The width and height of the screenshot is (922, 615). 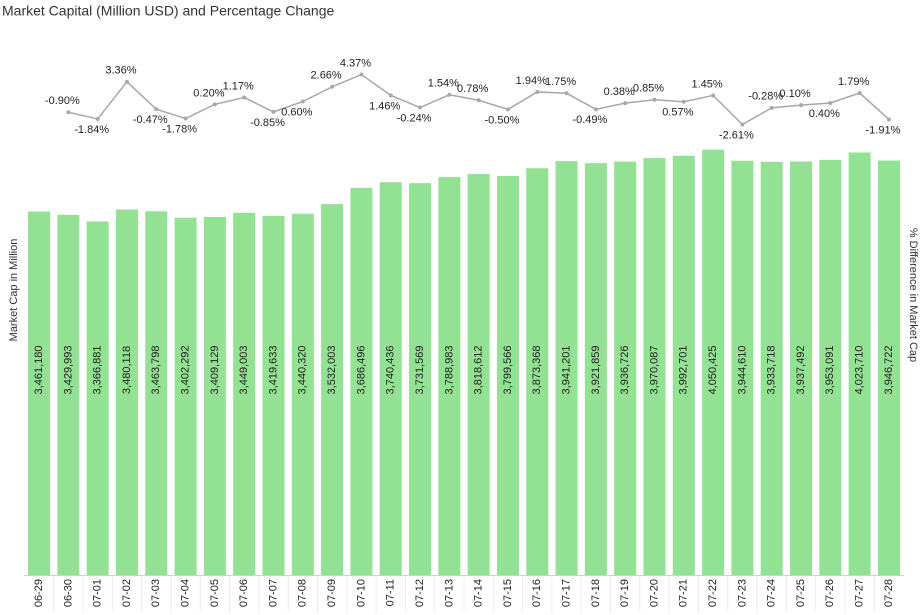 I want to click on line-value-label: 2.66%, so click(x=326, y=76).